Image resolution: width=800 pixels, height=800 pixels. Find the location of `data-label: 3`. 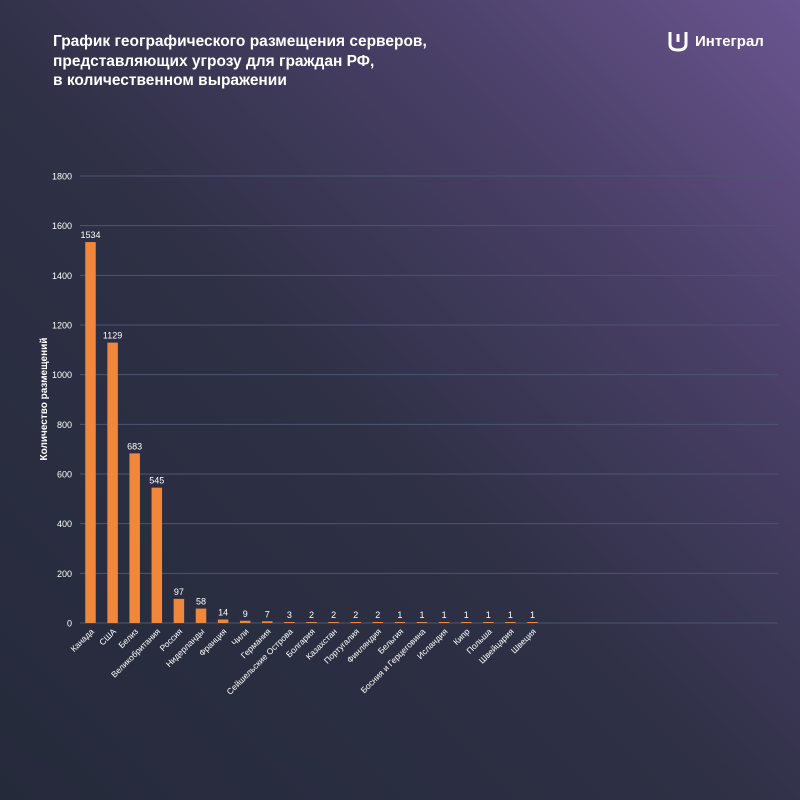

data-label: 3 is located at coordinates (289, 615).